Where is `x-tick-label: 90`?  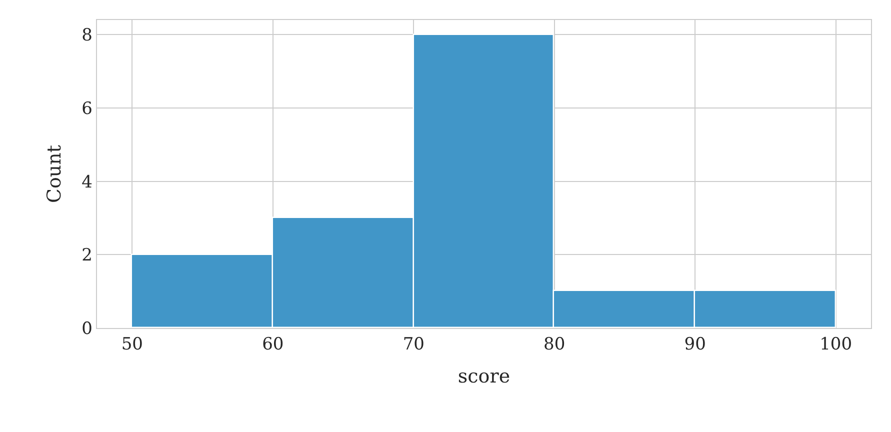
x-tick-label: 90 is located at coordinates (695, 344).